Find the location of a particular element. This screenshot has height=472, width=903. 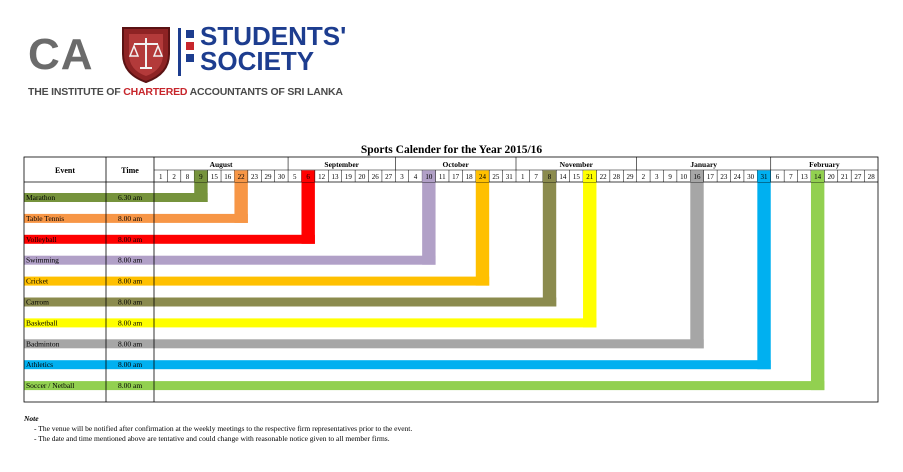

month-header: September is located at coordinates (341, 164).